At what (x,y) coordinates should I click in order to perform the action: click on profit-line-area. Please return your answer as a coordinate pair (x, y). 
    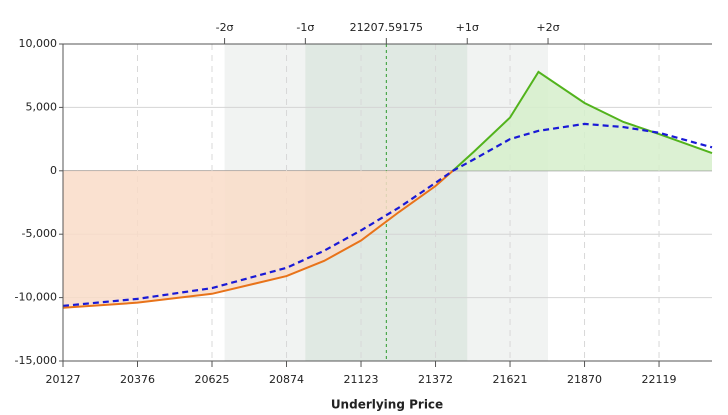
    Looking at the image, I should click on (582, 121).